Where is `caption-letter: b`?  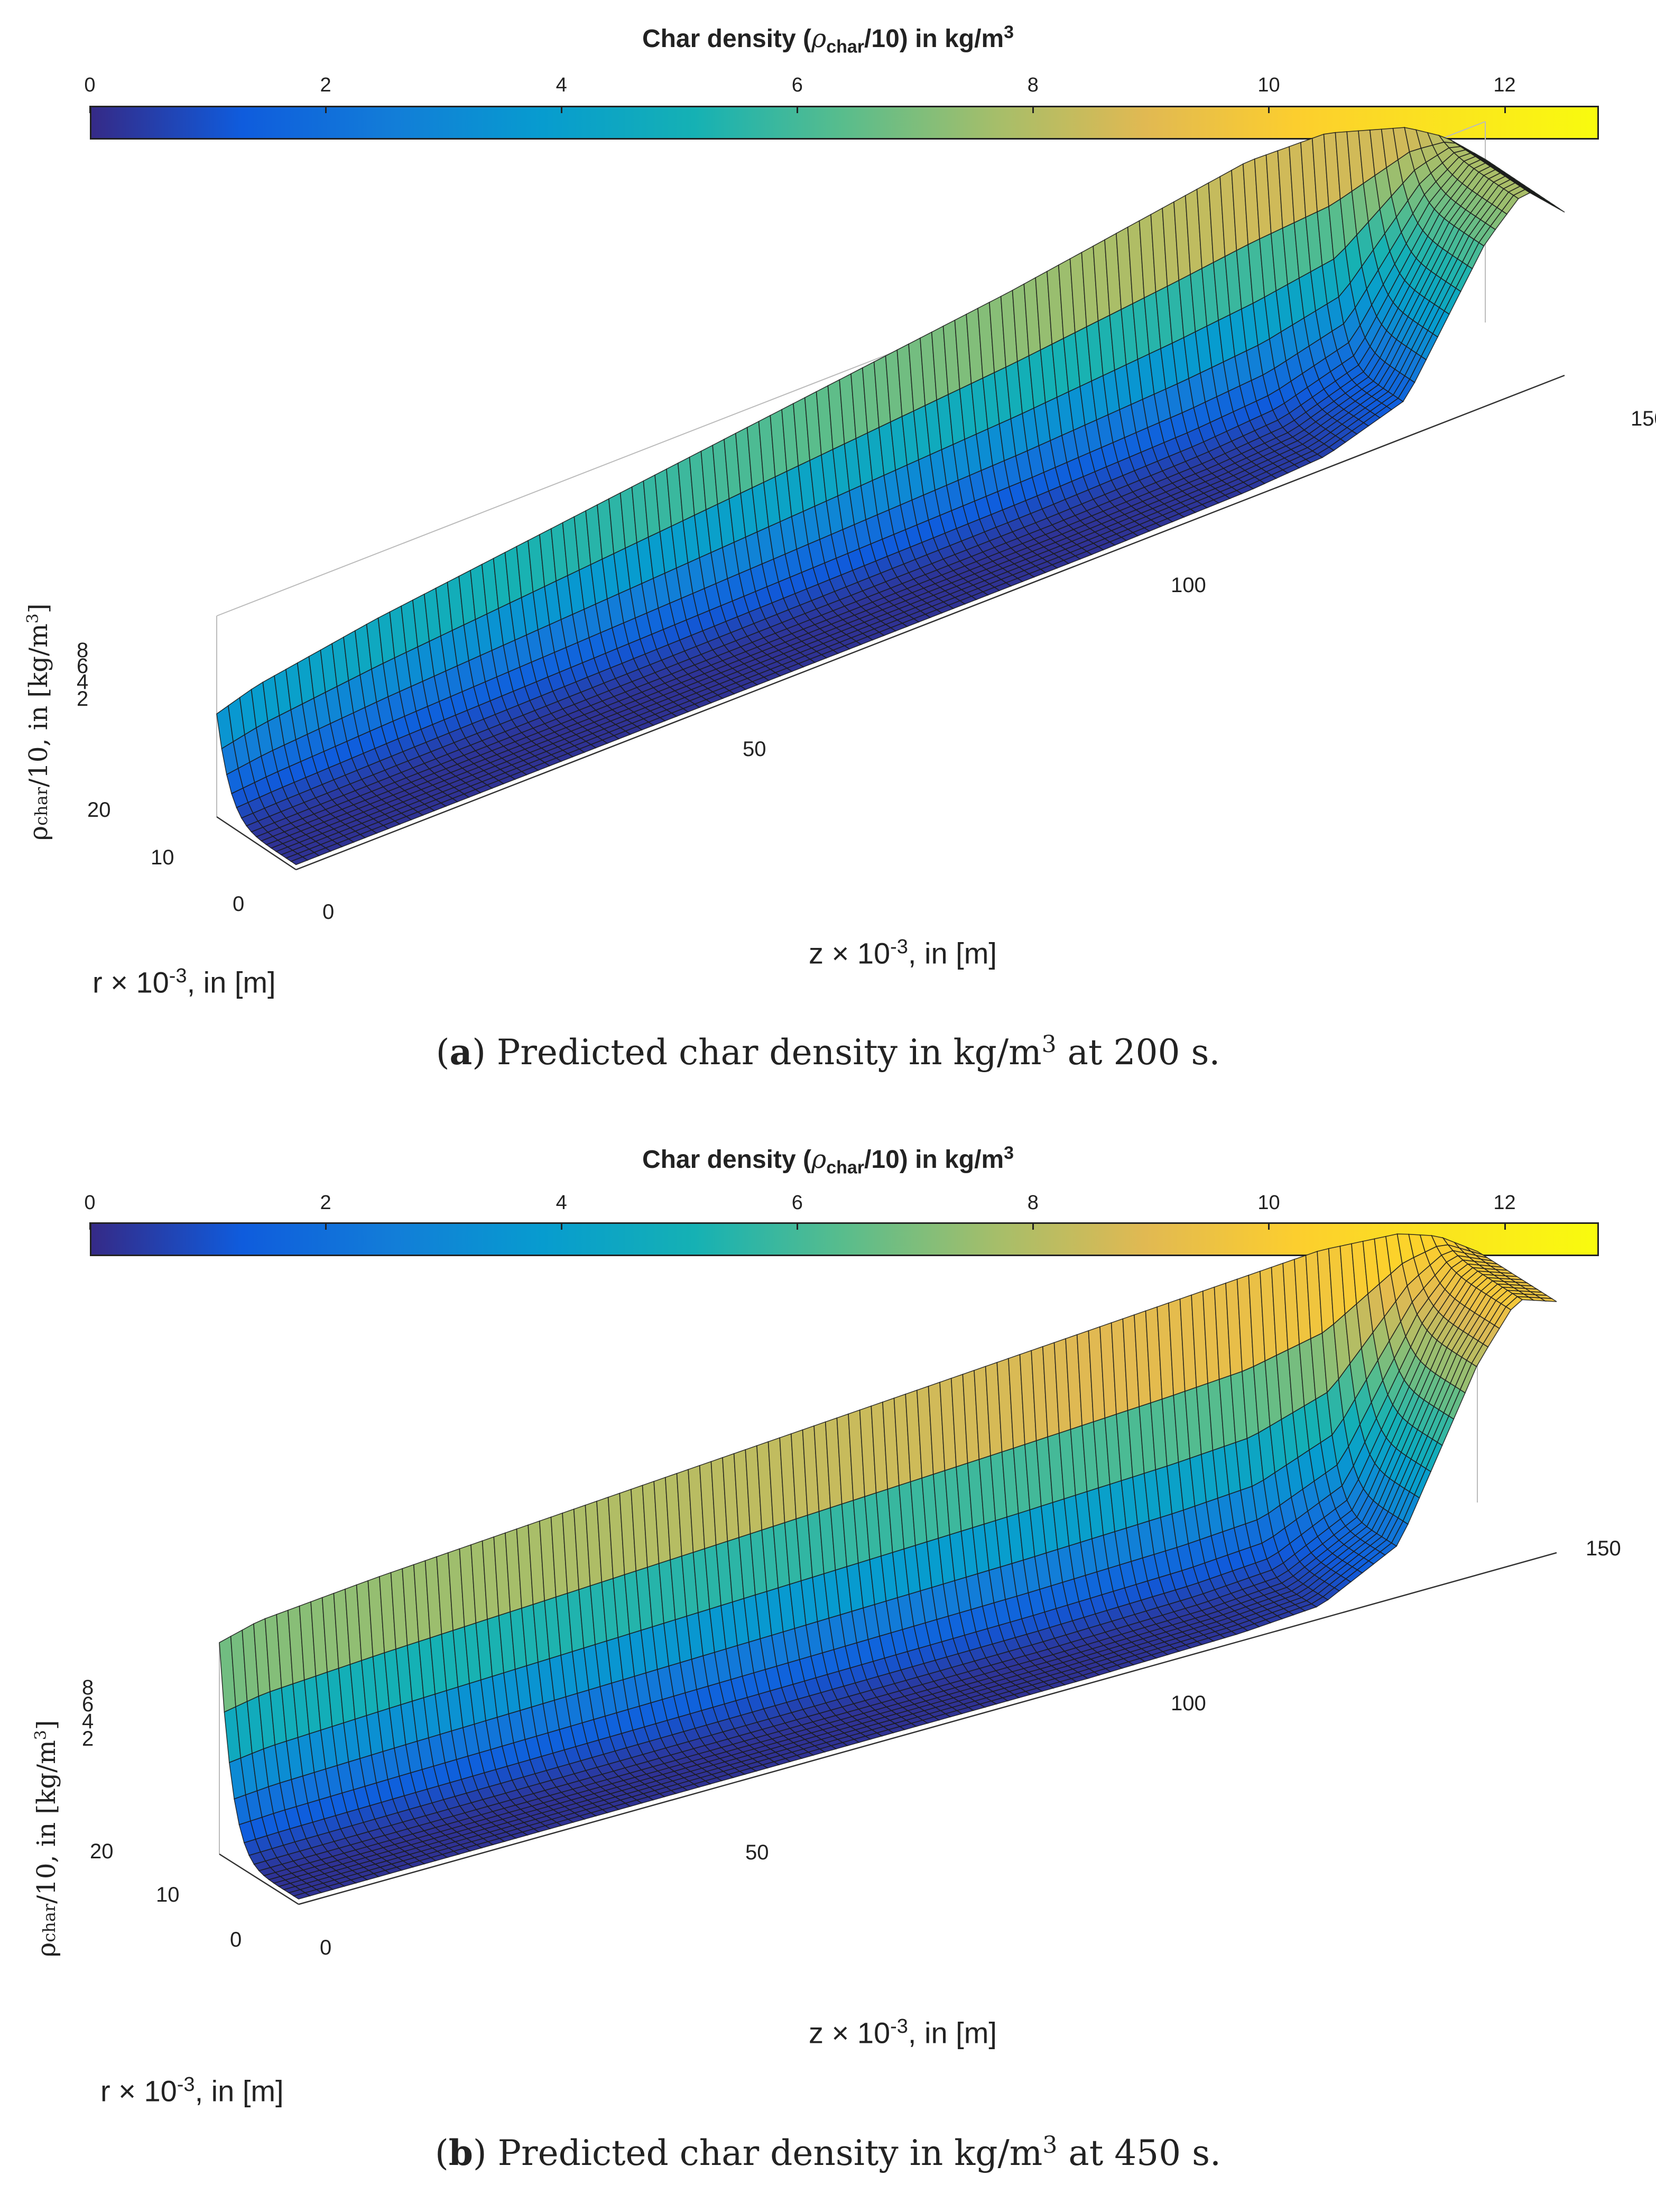 caption-letter: b is located at coordinates (460, 2152).